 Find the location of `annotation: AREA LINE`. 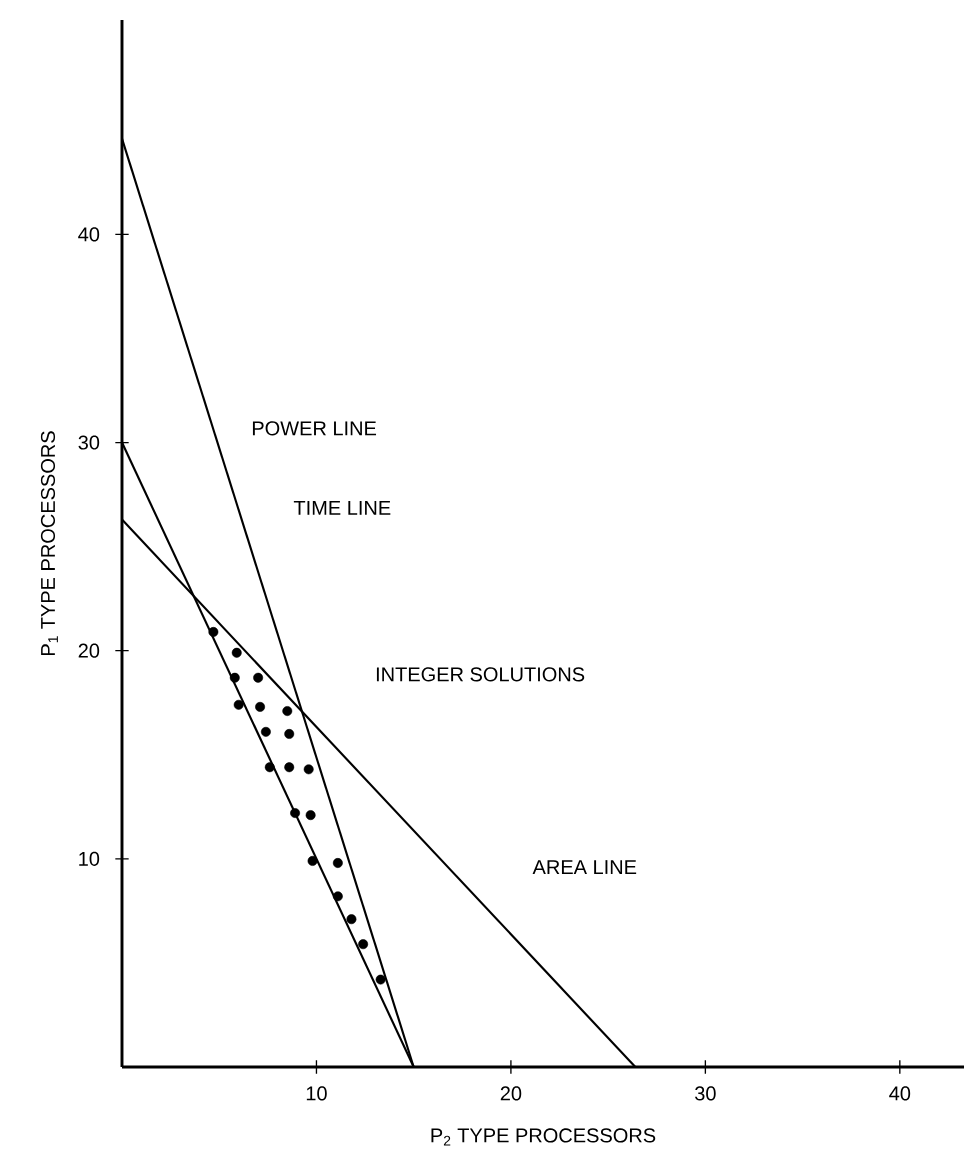

annotation: AREA LINE is located at coordinates (584, 867).